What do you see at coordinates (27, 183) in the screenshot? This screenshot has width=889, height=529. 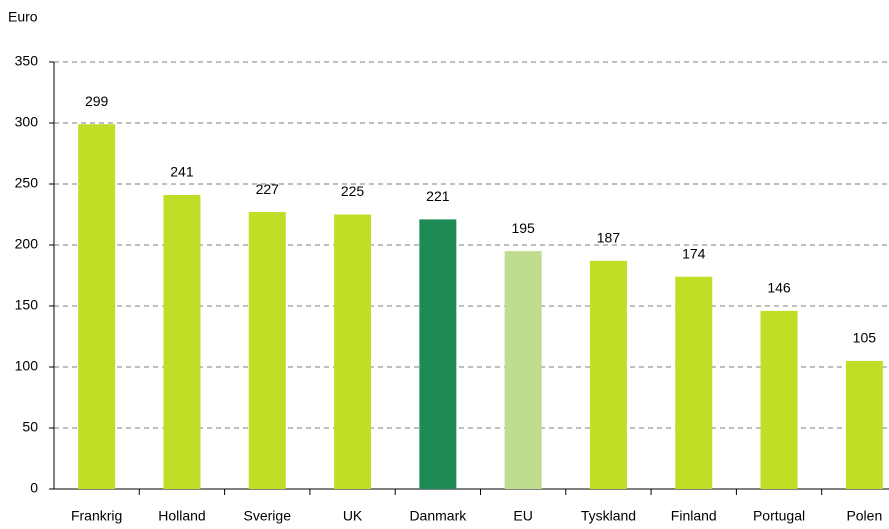 I see `y-tick-label: 250` at bounding box center [27, 183].